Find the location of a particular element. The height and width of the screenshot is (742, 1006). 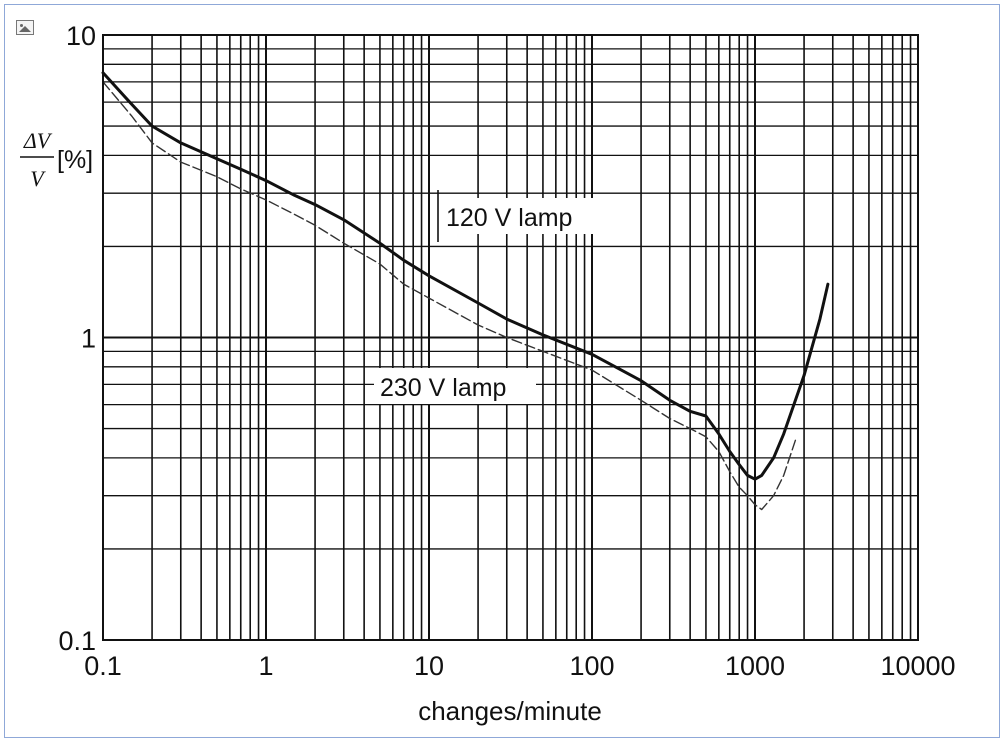

annotation-120v-label: 120 V lamp is located at coordinates (509, 218).